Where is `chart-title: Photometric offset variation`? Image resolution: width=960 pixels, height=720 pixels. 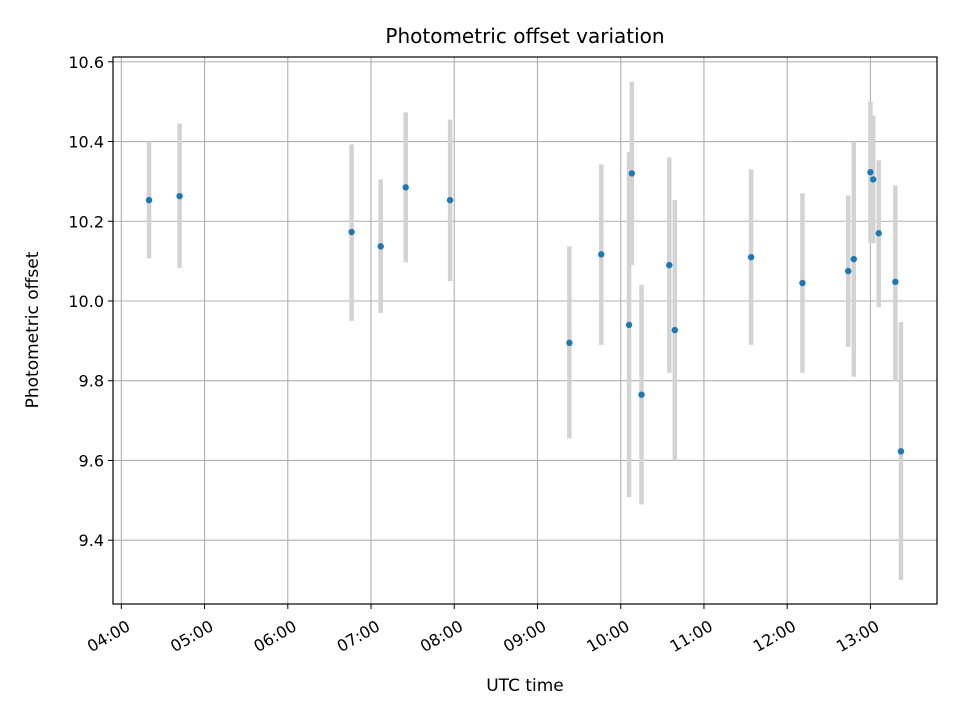 chart-title: Photometric offset variation is located at coordinates (524, 36).